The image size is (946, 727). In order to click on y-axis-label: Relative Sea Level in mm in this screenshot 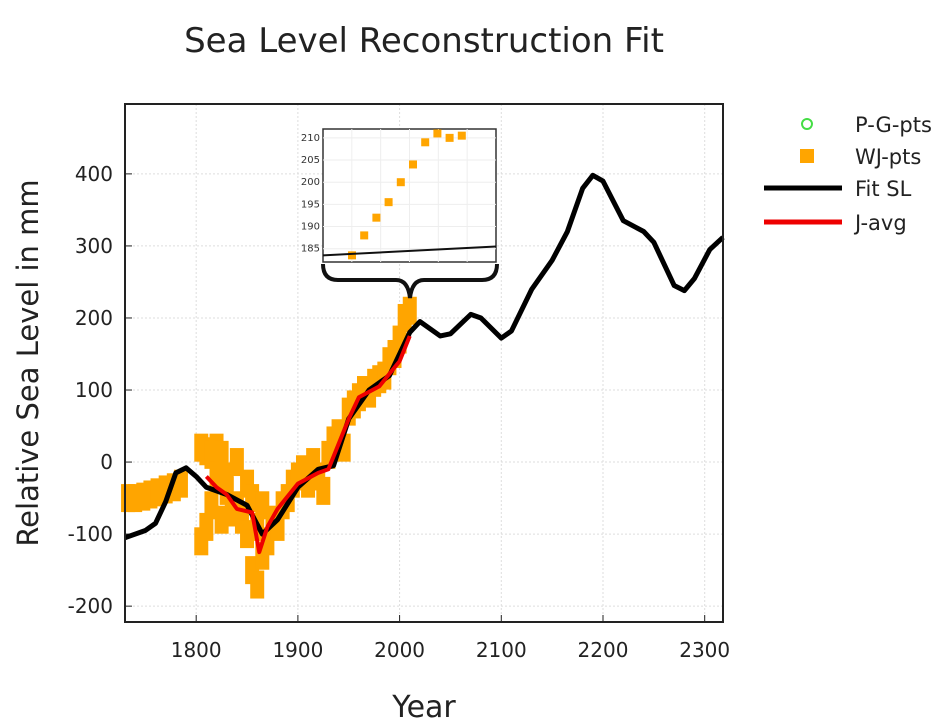, I will do `click(28, 362)`.